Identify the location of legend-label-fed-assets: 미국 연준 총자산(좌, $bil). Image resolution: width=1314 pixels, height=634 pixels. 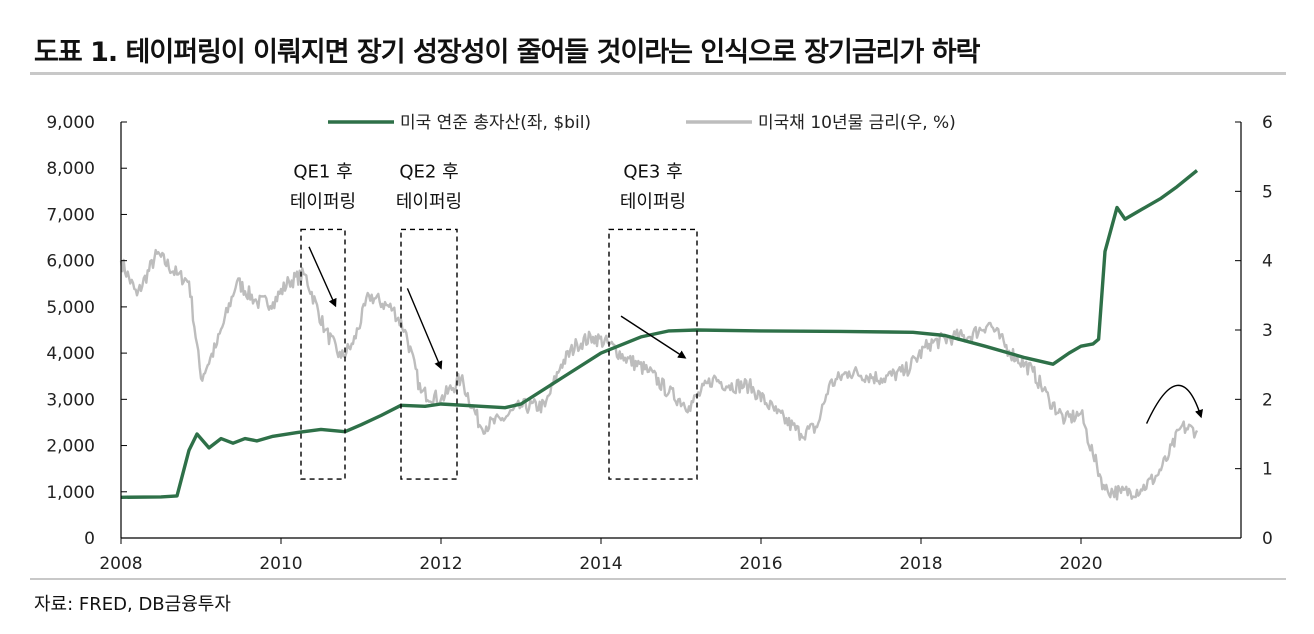
(495, 123).